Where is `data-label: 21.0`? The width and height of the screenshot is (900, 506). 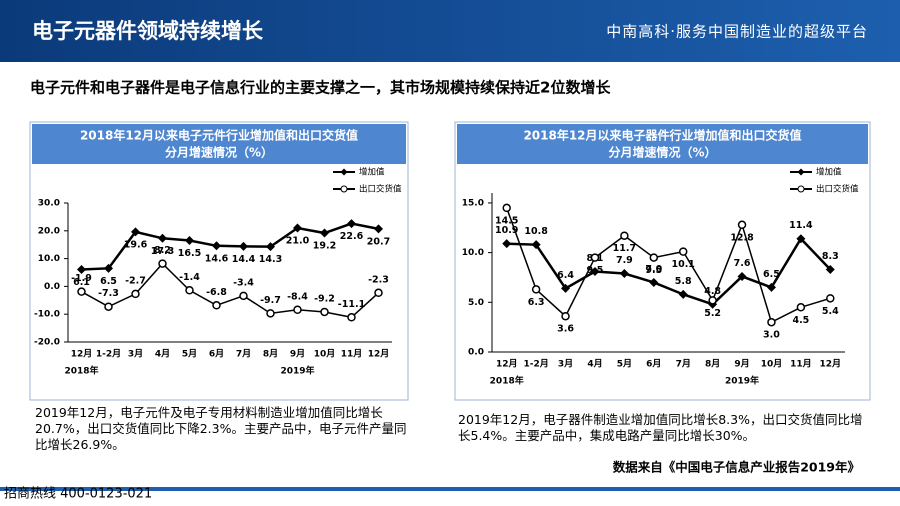 data-label: 21.0 is located at coordinates (298, 241).